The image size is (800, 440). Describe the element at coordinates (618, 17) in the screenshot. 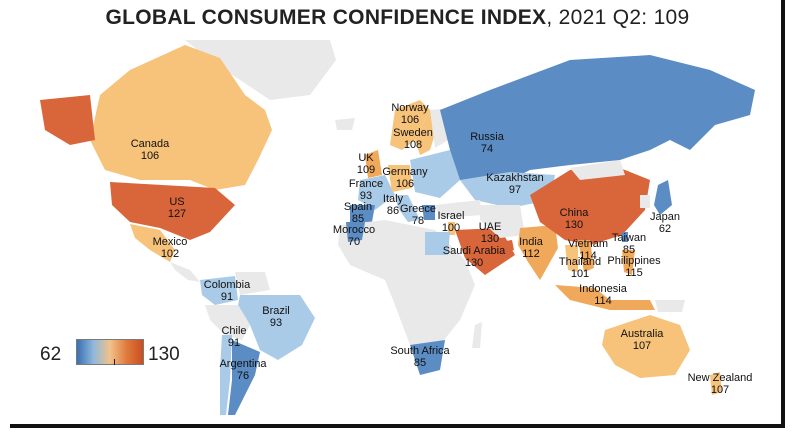

I see `title-subtitle: , 2021 Q2: 109` at that location.